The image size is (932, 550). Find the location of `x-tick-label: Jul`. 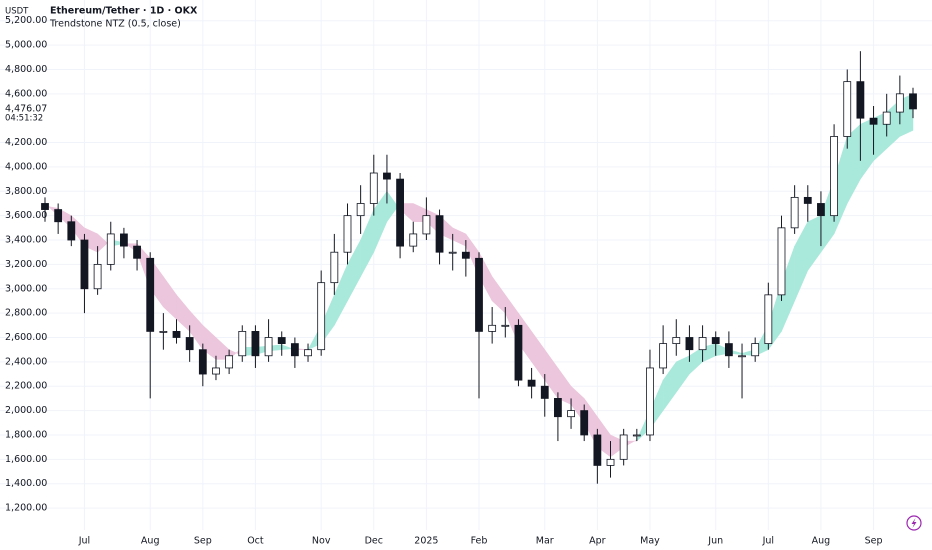

x-tick-label: Jul is located at coordinates (84, 541).